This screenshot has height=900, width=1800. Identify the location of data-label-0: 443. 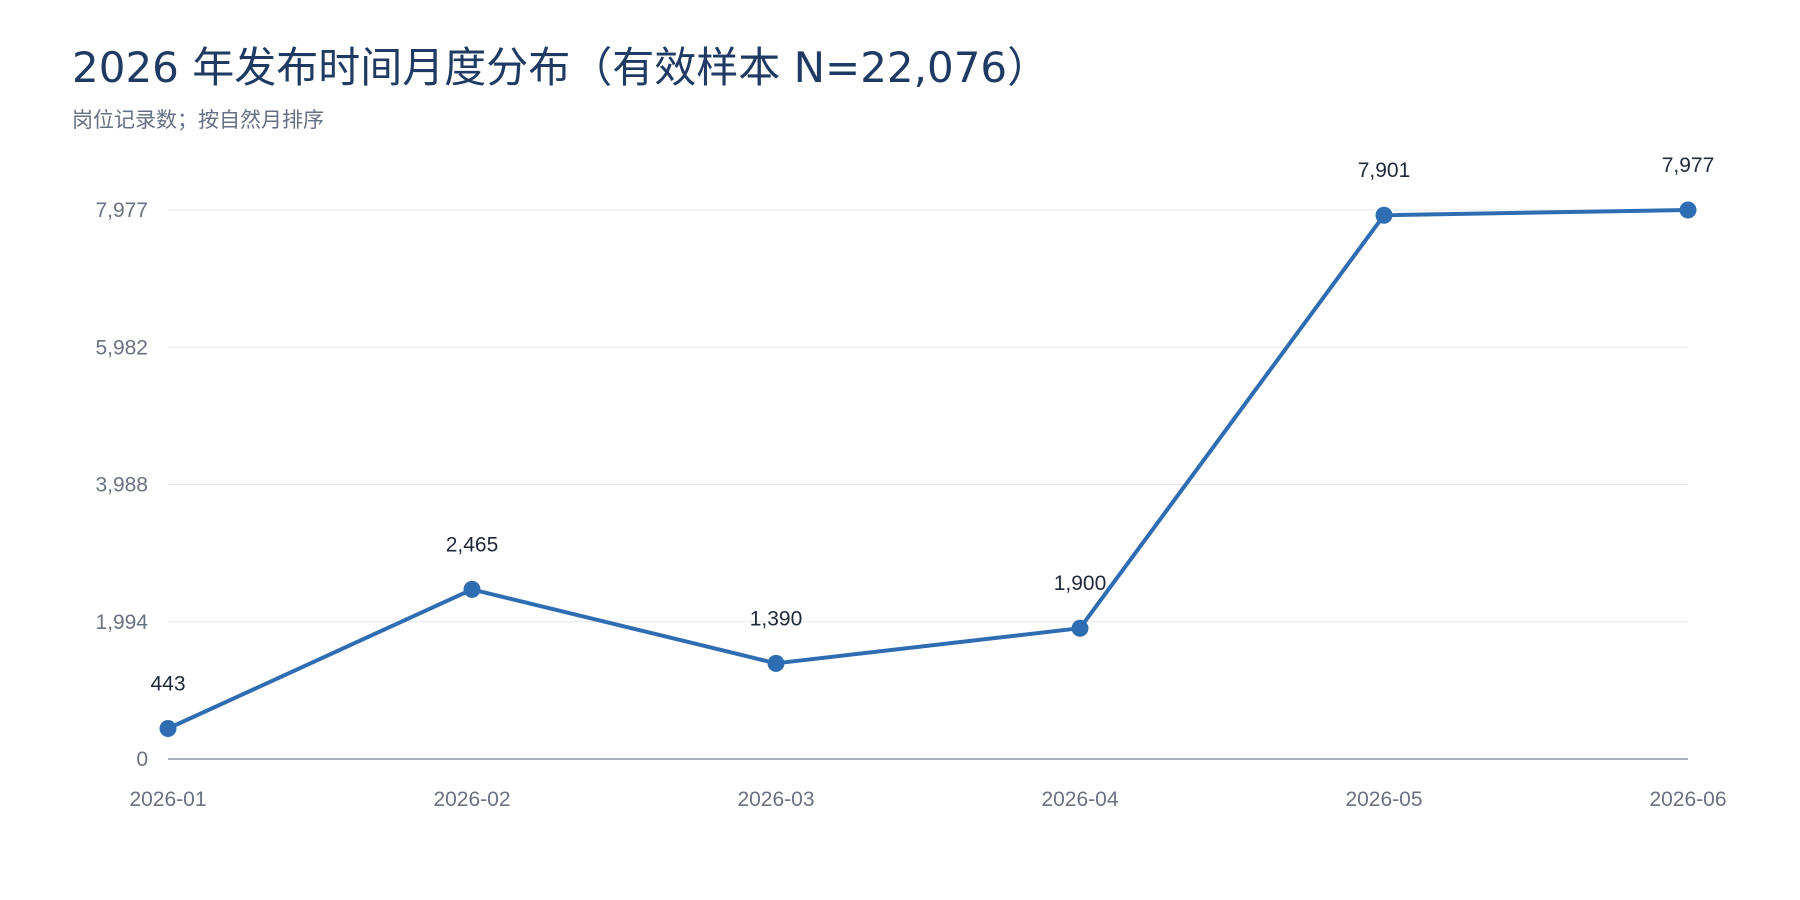
(167, 684).